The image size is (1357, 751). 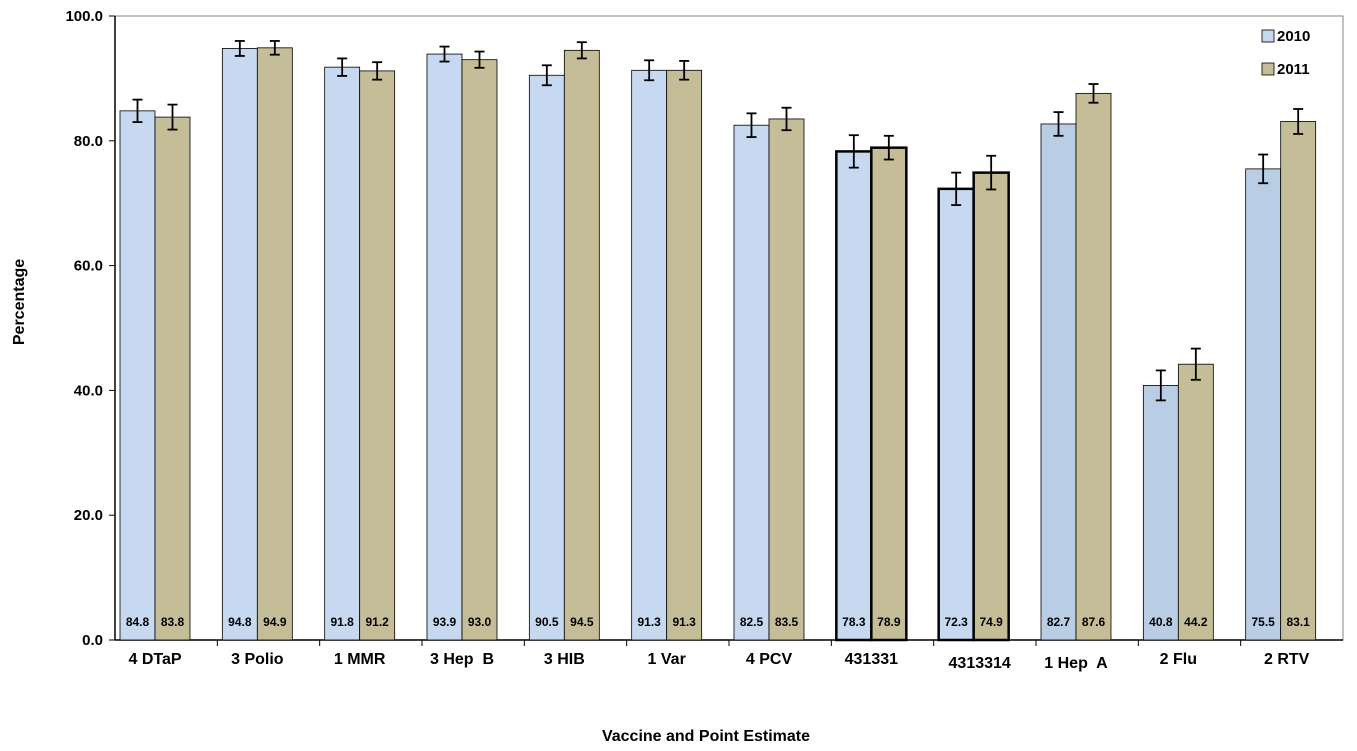 What do you see at coordinates (88, 515) in the screenshot?
I see `y-tick-label: 20.0` at bounding box center [88, 515].